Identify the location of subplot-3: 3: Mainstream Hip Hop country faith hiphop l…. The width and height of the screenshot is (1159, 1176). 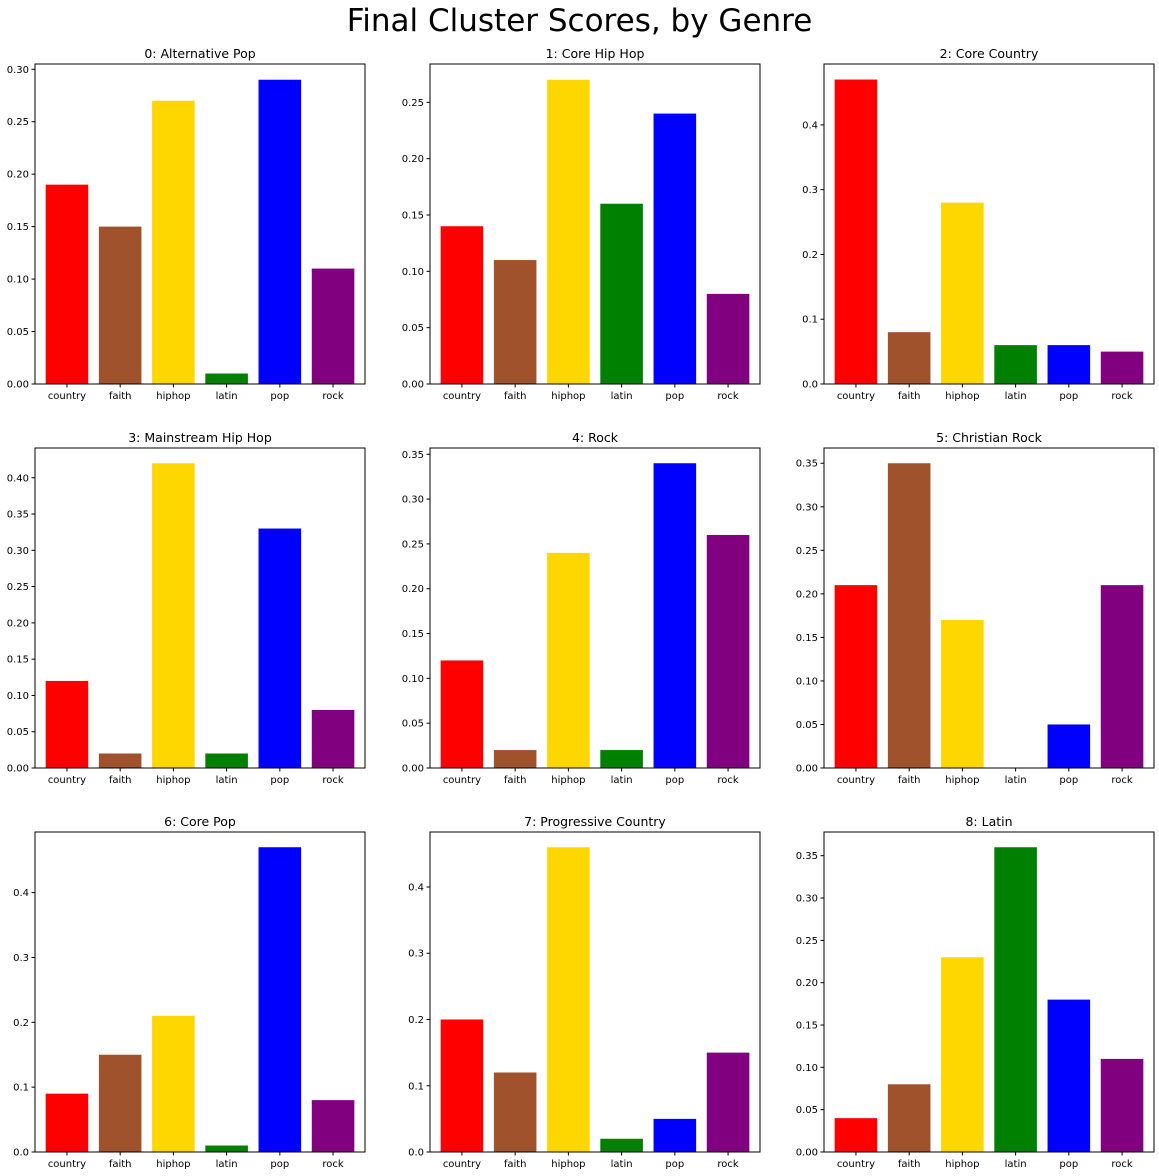
(186, 608).